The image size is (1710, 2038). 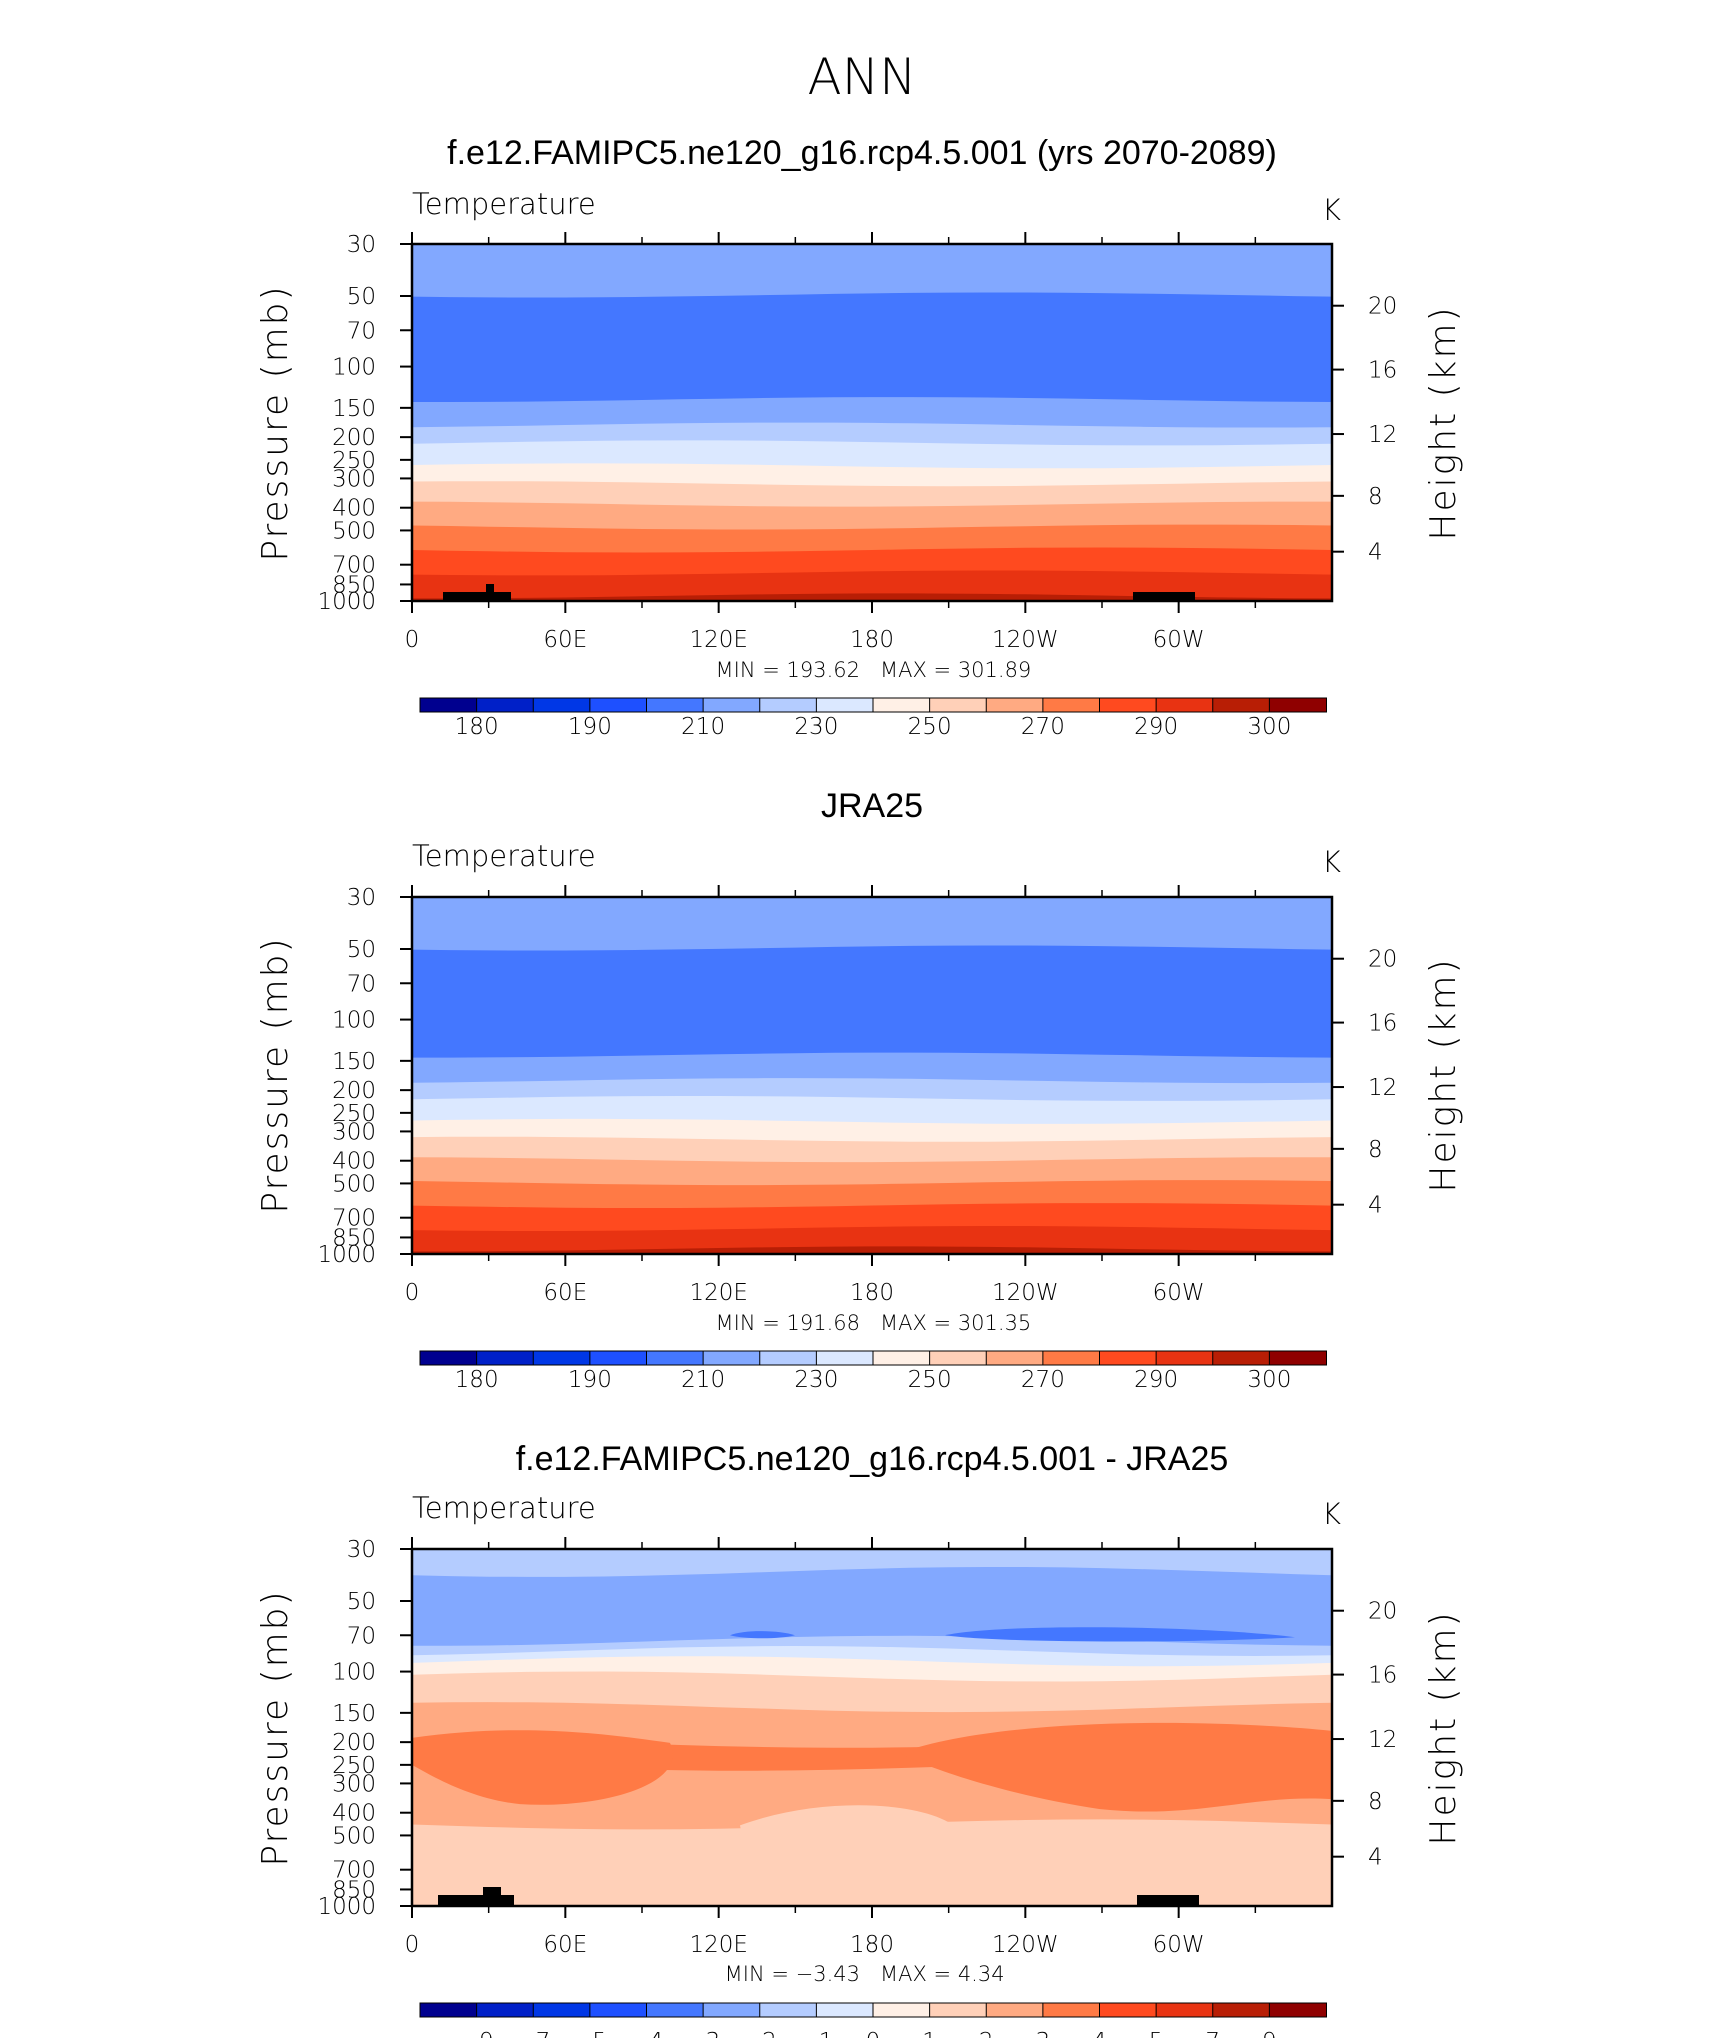 I want to click on colorbar: −9 −7 −5 −4 −3 −2 −1 0 1 2 3 4 5 7 9, so click(x=873, y=2020).